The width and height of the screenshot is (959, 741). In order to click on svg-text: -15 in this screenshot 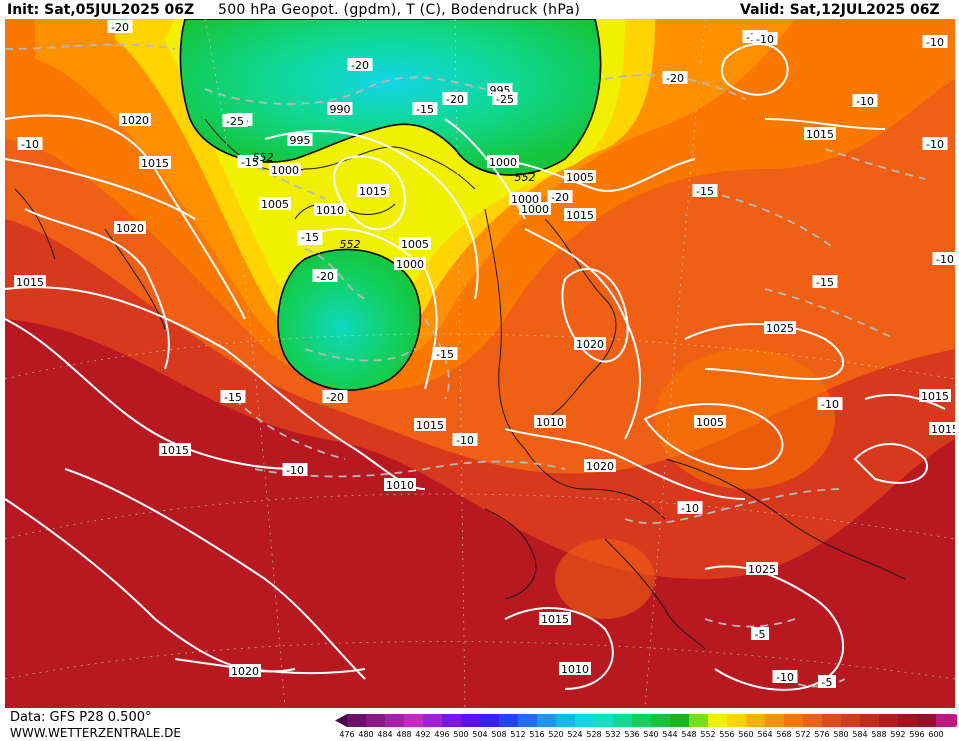, I will do `click(825, 282)`.